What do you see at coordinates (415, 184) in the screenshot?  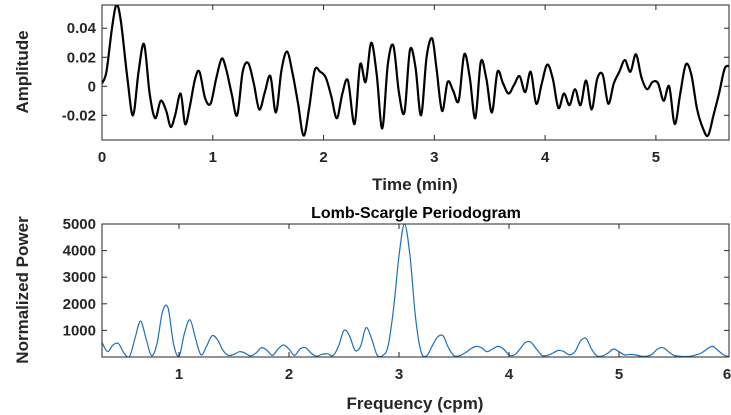 I see `amplitude-xlabel: Time (min)` at bounding box center [415, 184].